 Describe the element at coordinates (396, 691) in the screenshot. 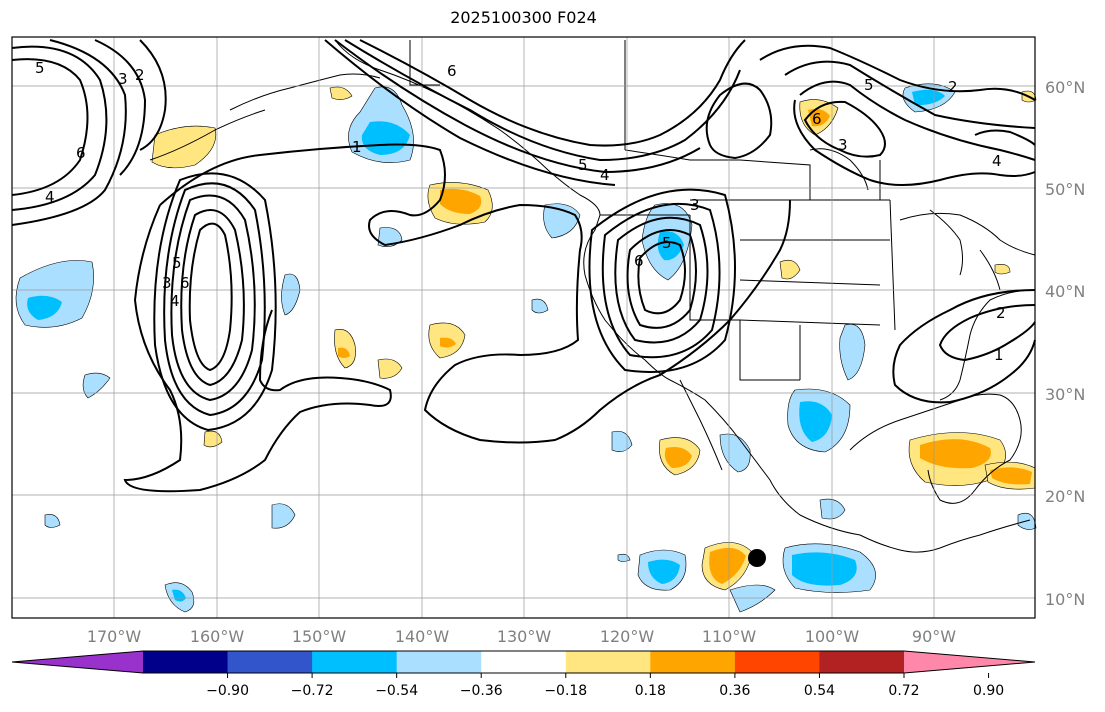

I see `colorbar-tick-label: −0.54` at that location.